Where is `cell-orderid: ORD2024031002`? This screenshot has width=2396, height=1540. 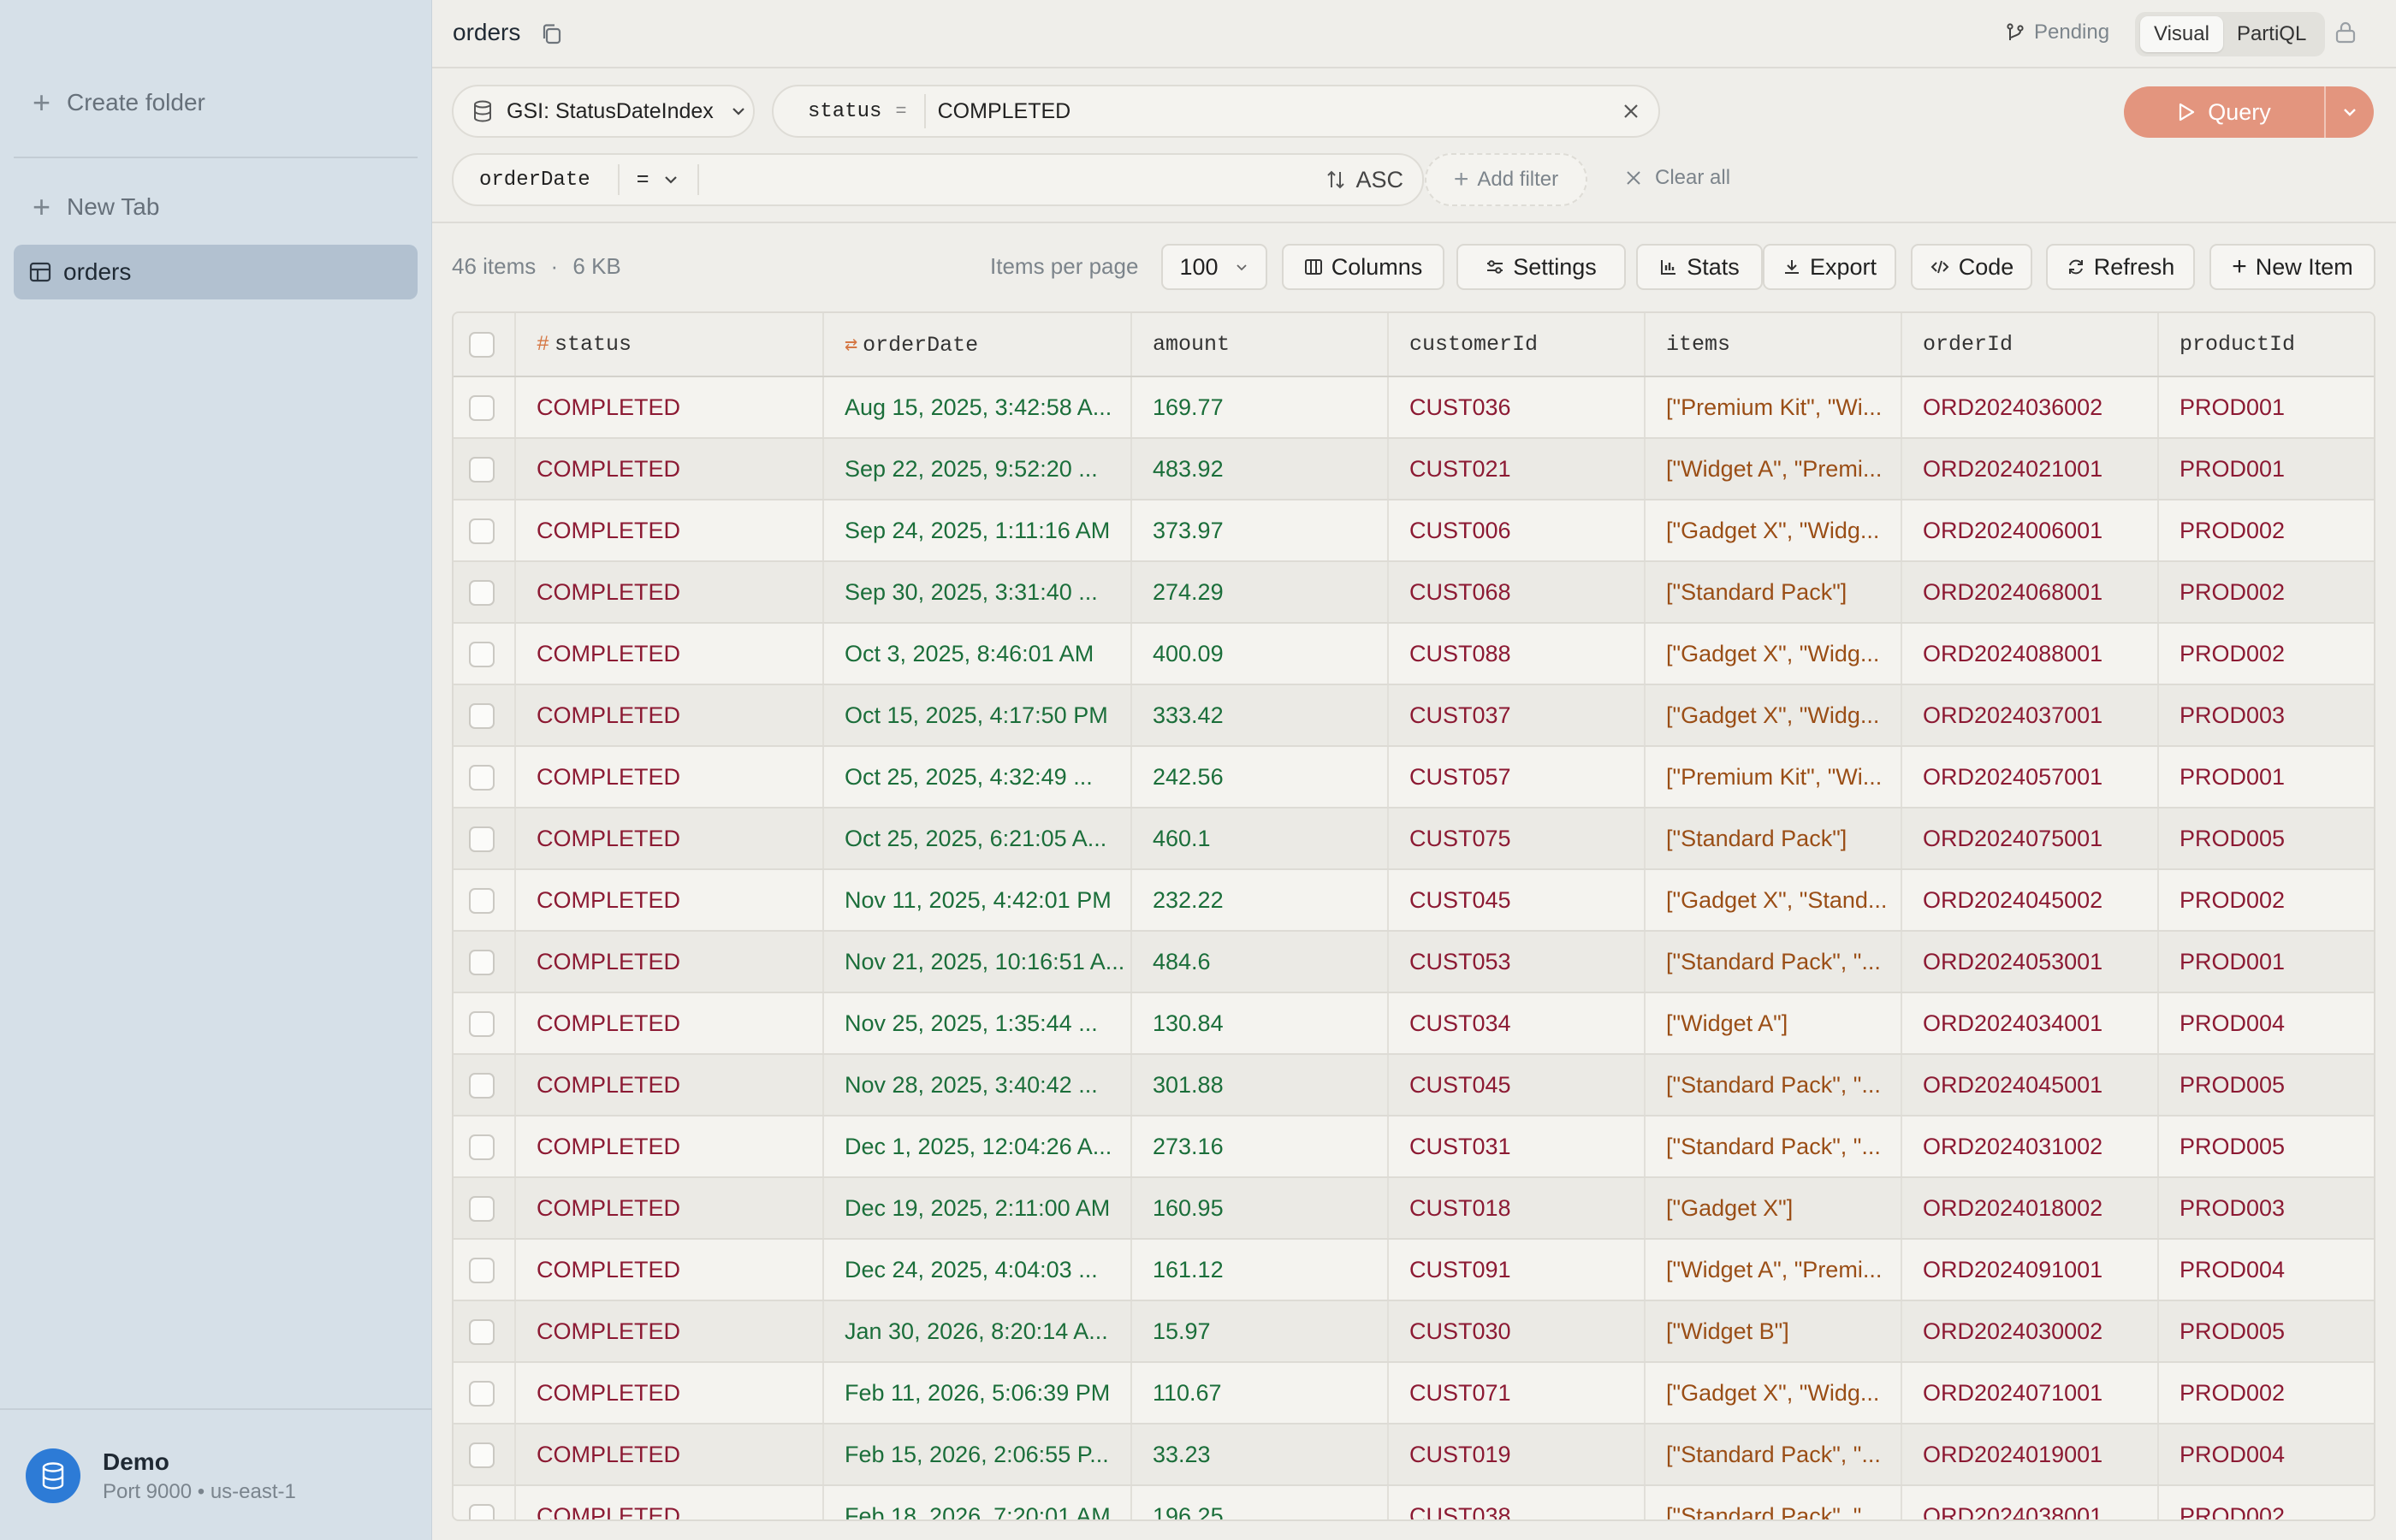
cell-orderid: ORD2024031002 is located at coordinates (2030, 1147).